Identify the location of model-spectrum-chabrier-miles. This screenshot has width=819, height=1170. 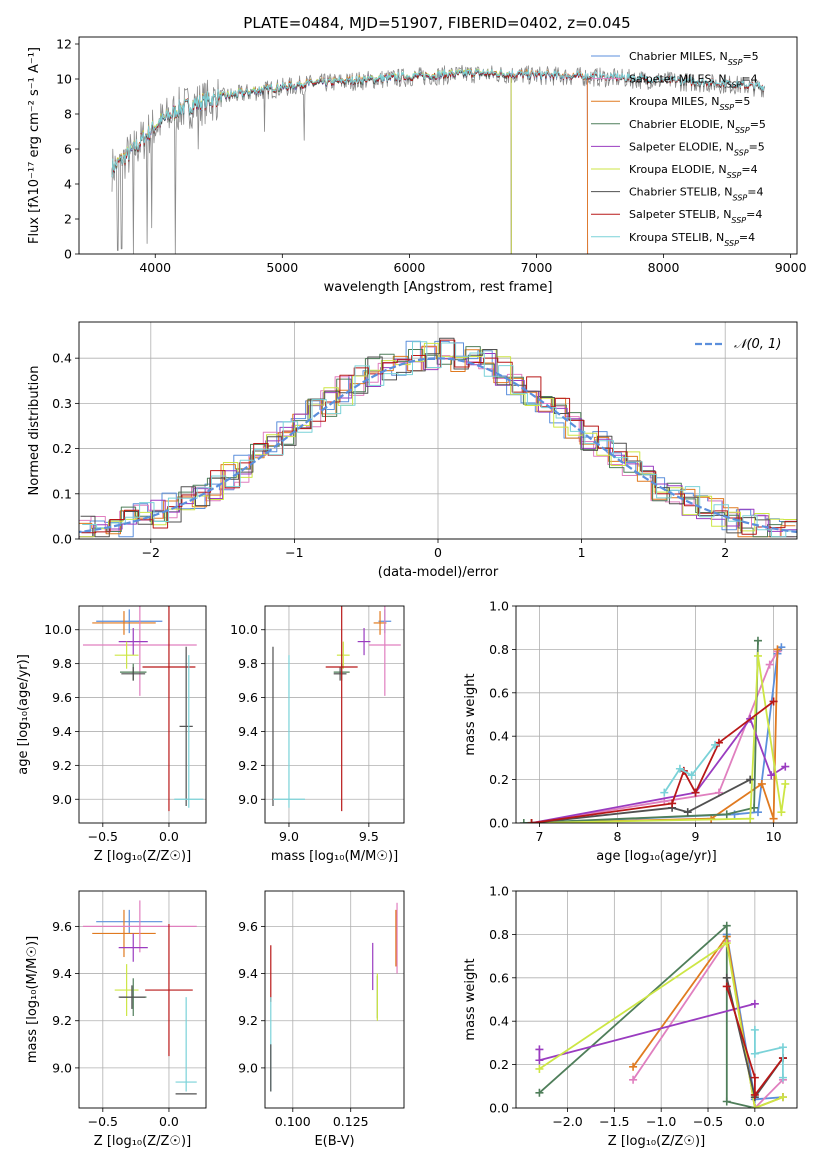
(350, 161).